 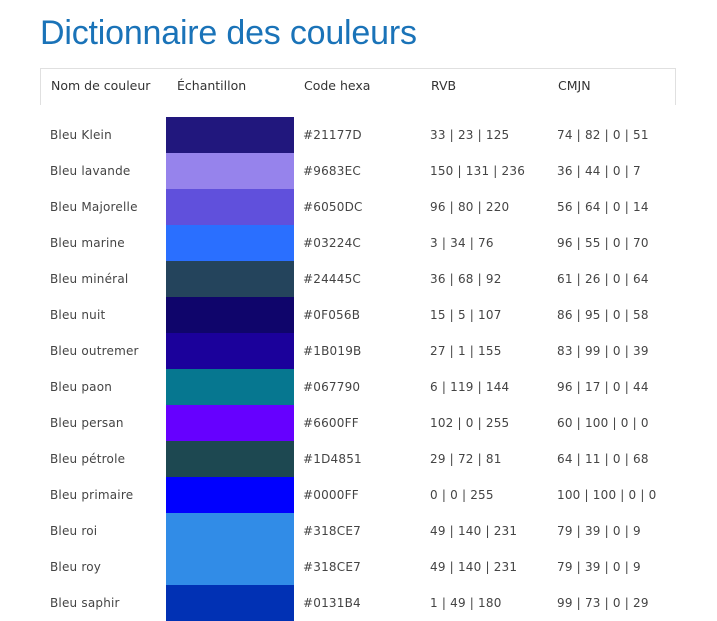 What do you see at coordinates (603, 315) in the screenshot?
I see `cmyk-value: 86 | 95 | 0 | 58` at bounding box center [603, 315].